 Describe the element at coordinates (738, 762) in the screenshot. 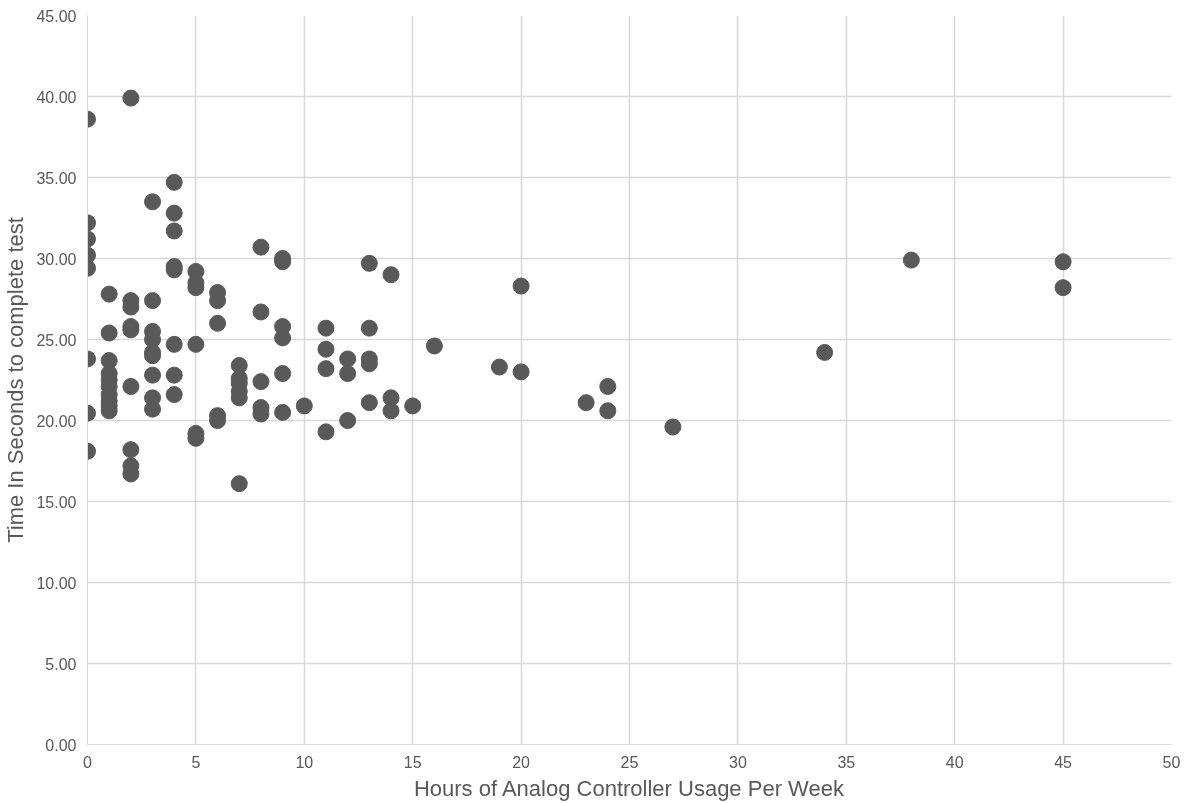

I see `x-tick-label: 30` at that location.